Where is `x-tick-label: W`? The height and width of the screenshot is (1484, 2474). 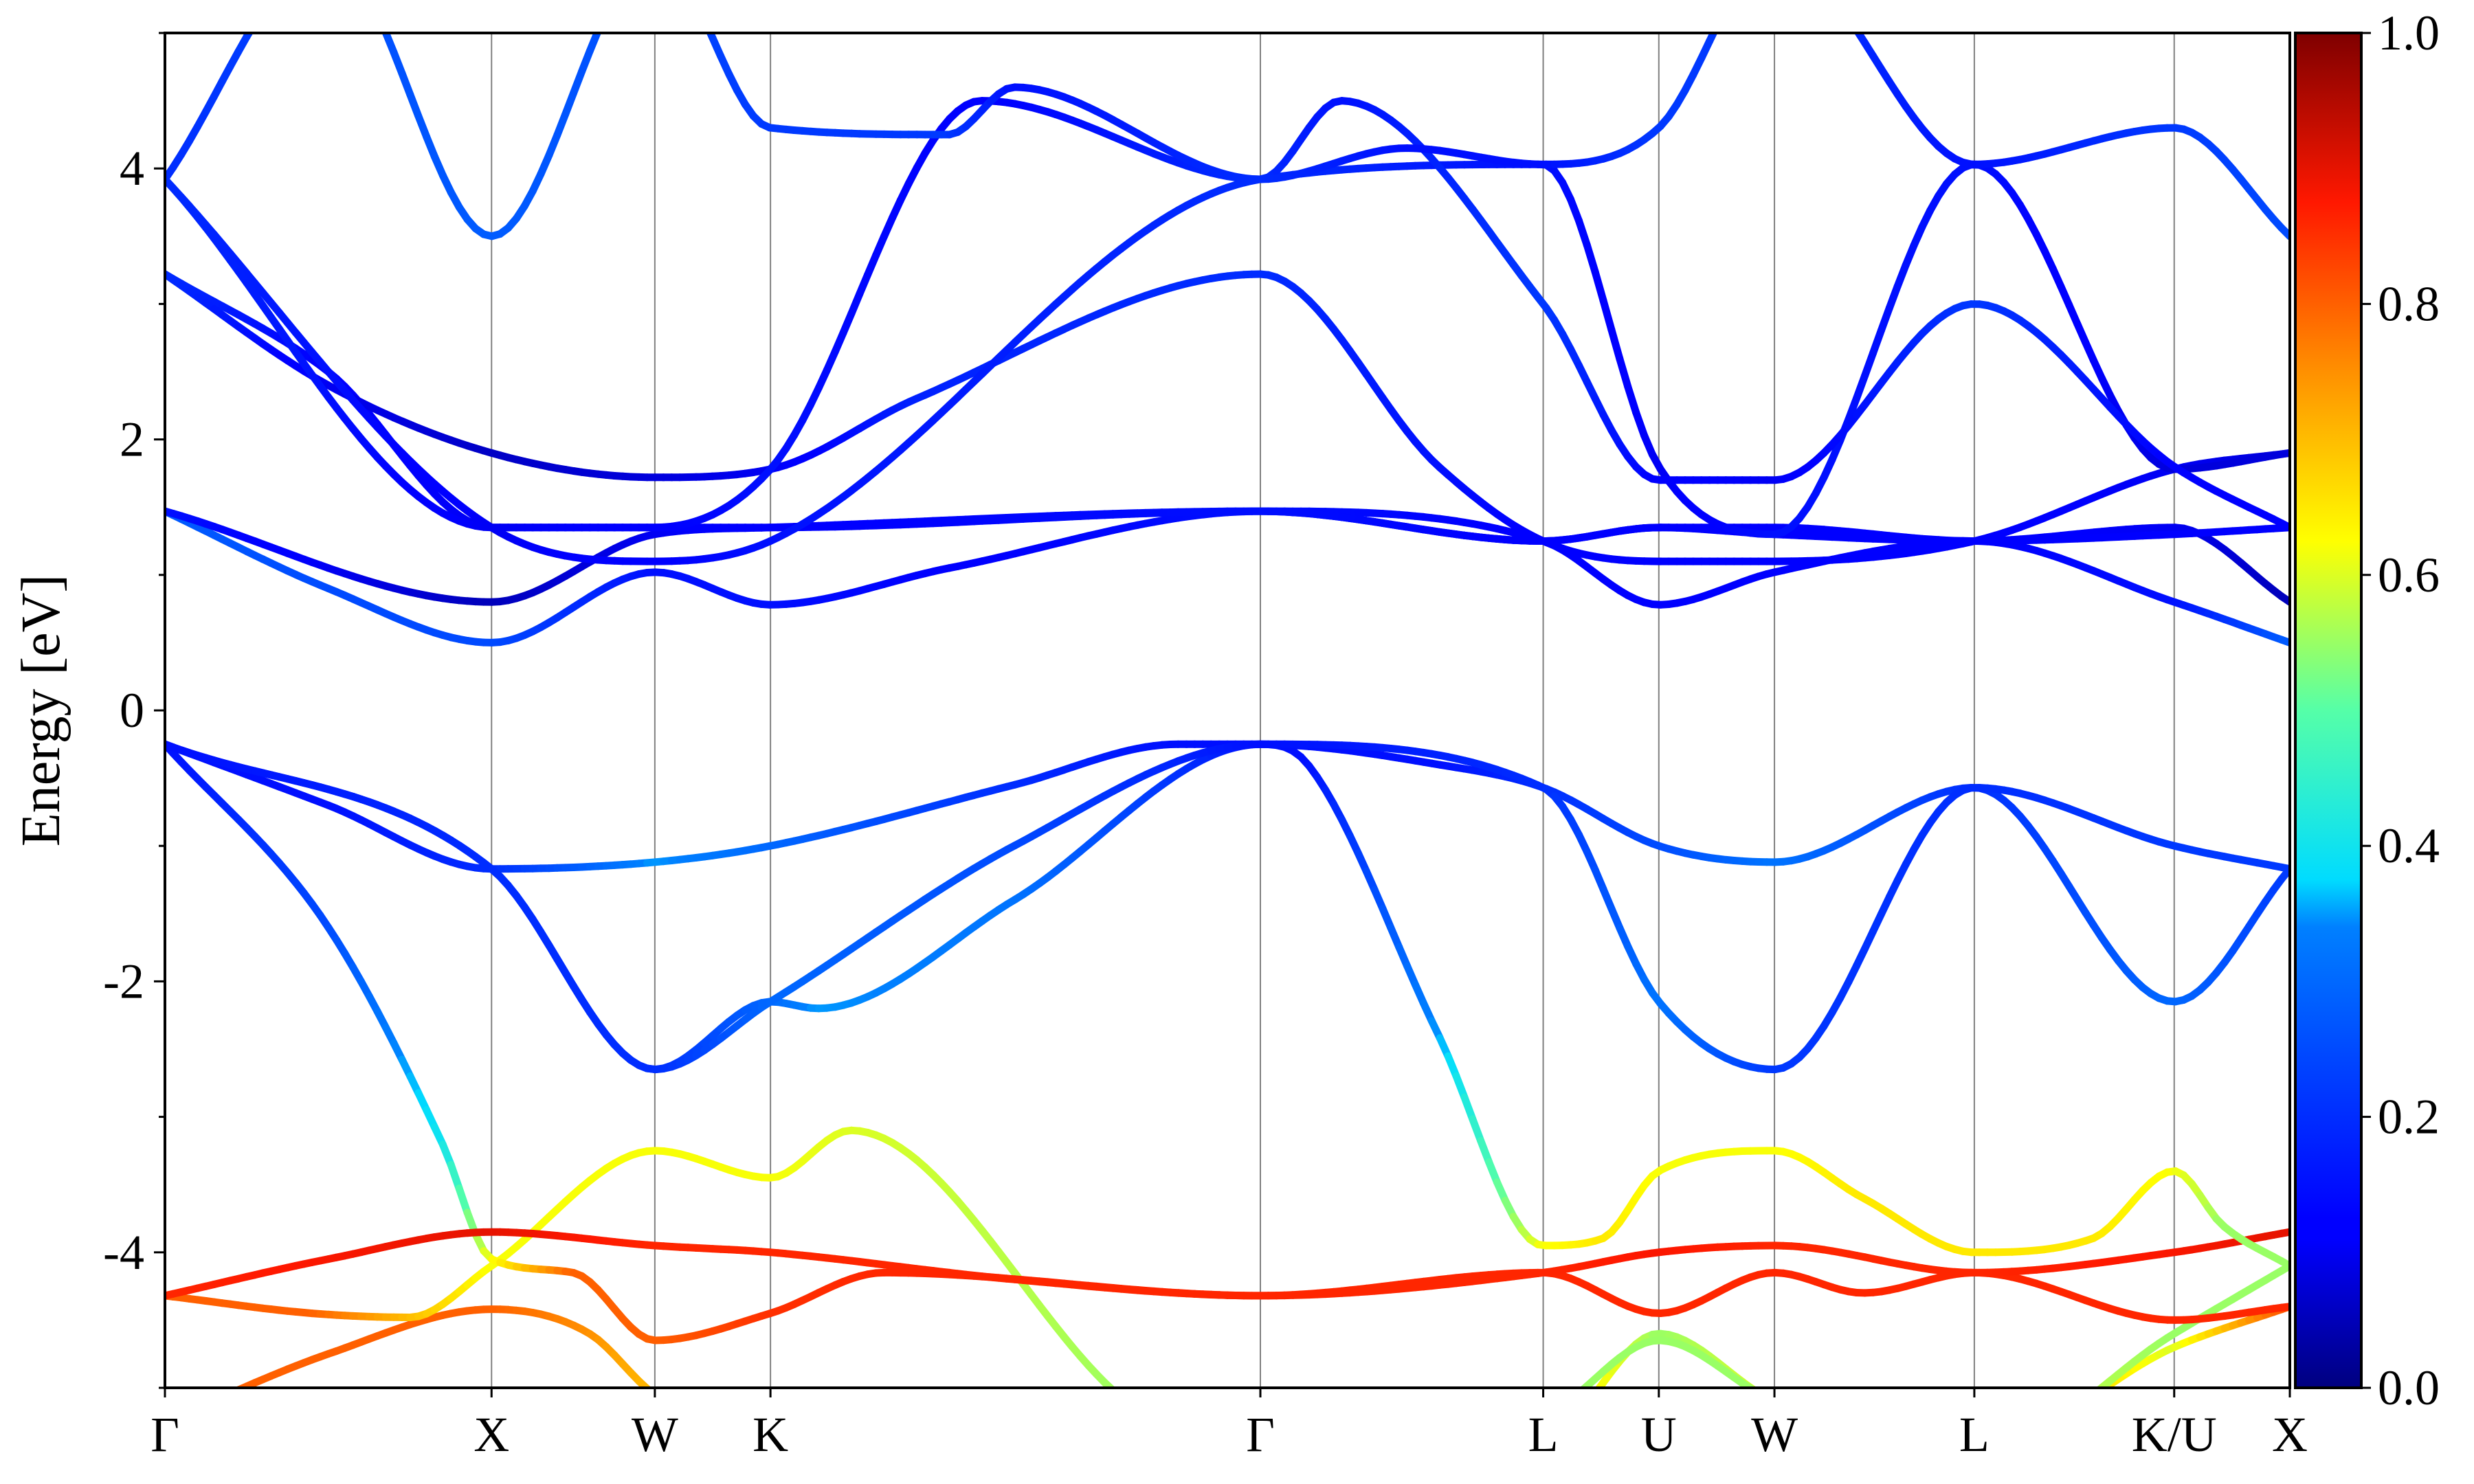 x-tick-label: W is located at coordinates (655, 1434).